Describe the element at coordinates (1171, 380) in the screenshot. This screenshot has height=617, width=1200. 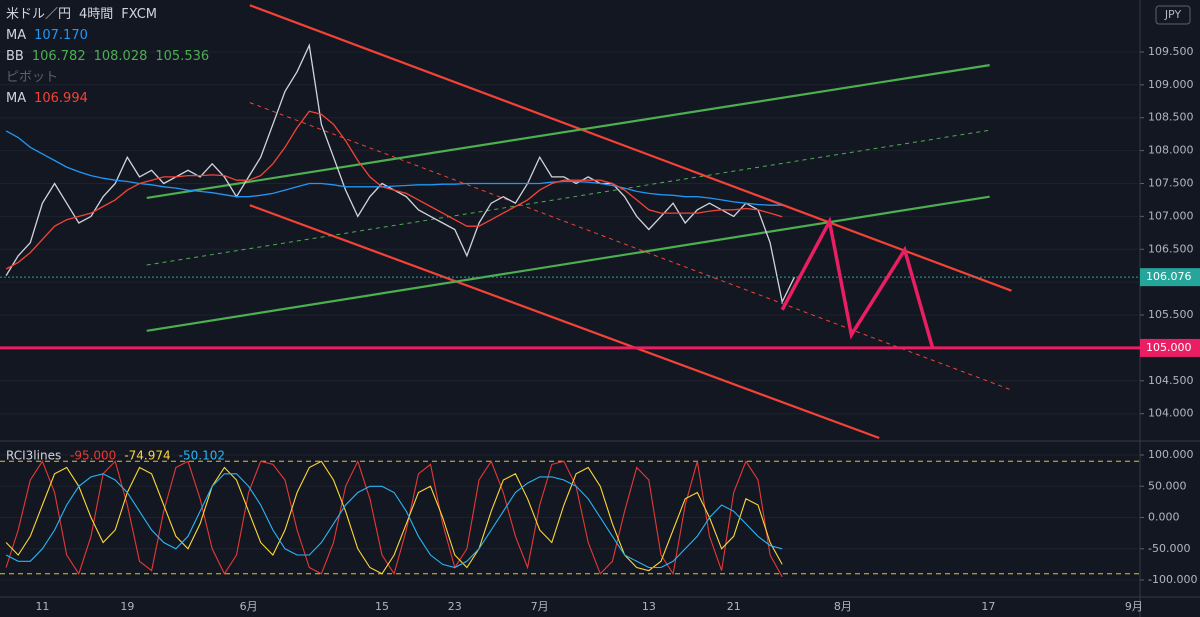
I see `y-tick-label: 104.500` at that location.